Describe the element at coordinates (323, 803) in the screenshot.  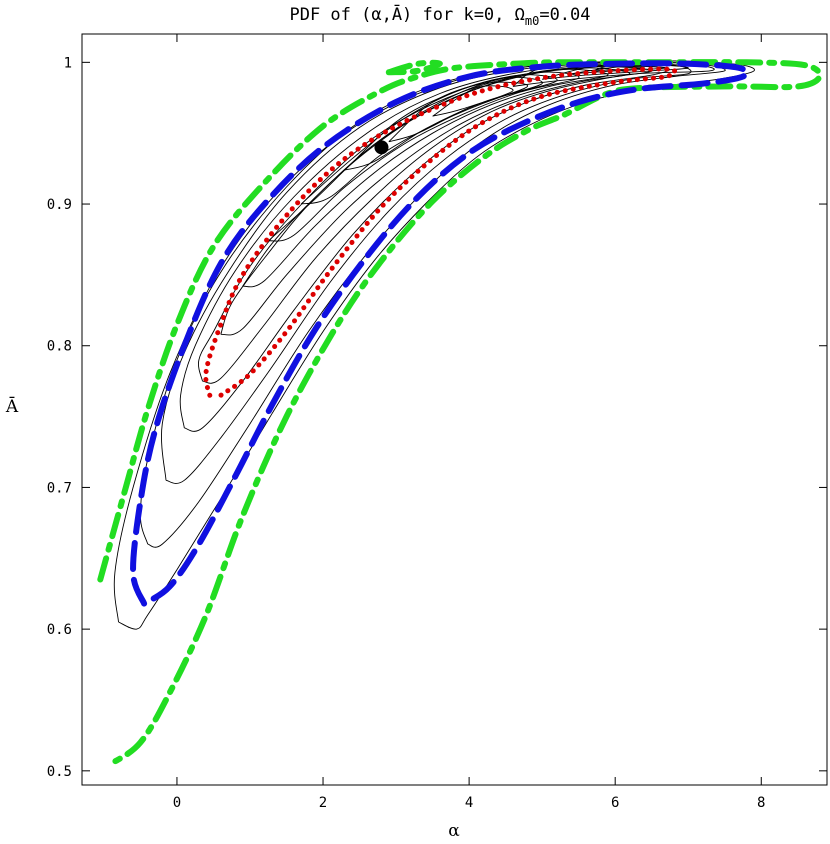
I see `x-tick-label: 2` at that location.